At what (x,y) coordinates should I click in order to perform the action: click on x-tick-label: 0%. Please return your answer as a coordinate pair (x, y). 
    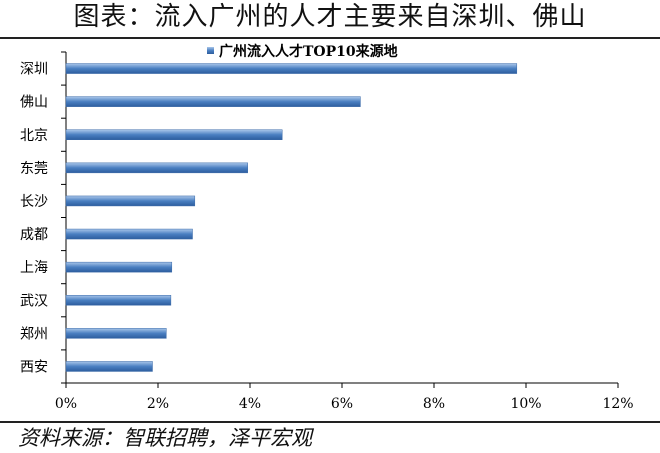
    Looking at the image, I should click on (66, 404).